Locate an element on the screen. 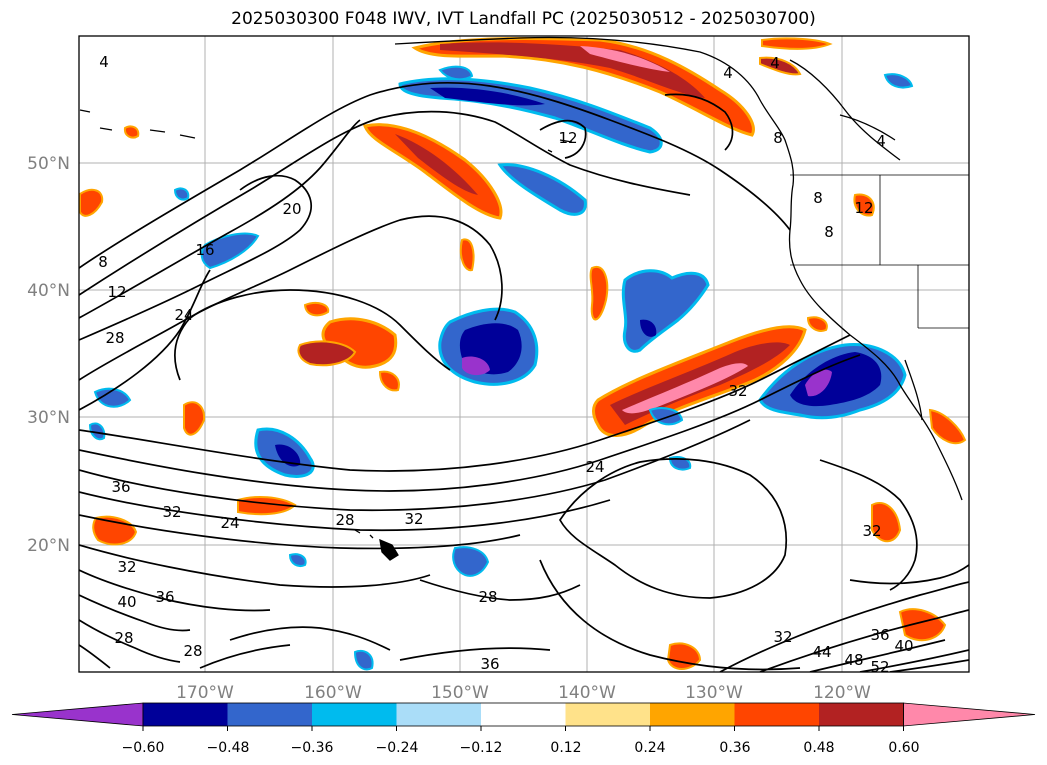 The width and height of the screenshot is (1047, 765). lon-label: 130°W is located at coordinates (714, 693).